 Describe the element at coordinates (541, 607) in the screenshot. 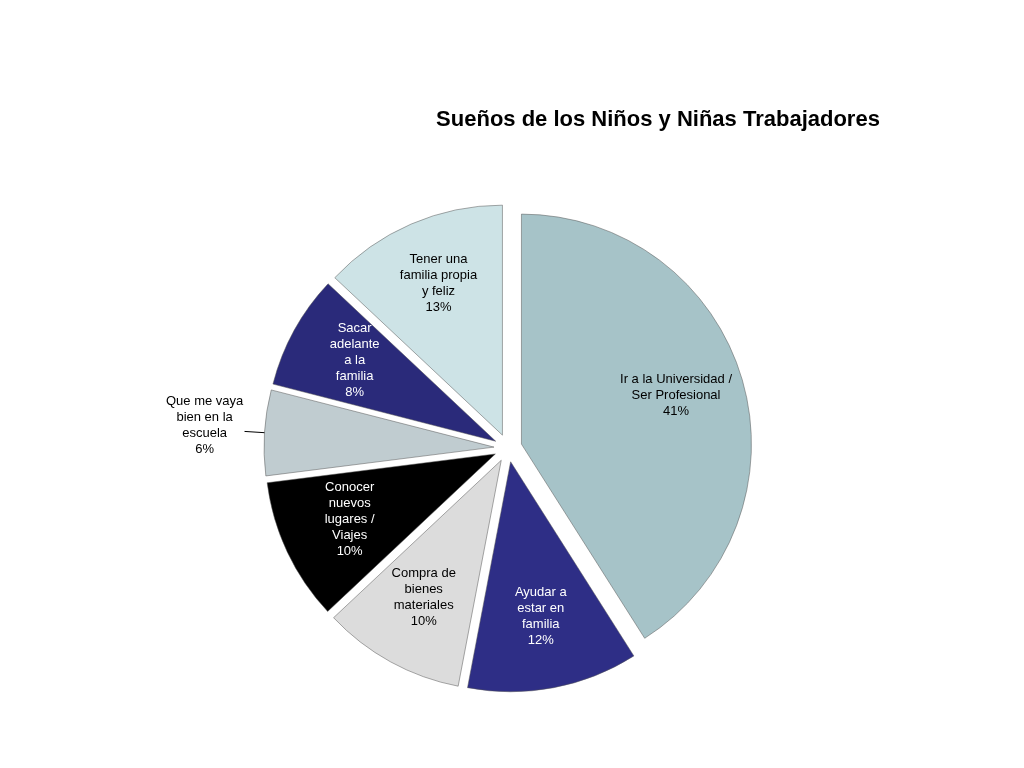

I see `slice-label: Ayudar a estar en familia` at that location.